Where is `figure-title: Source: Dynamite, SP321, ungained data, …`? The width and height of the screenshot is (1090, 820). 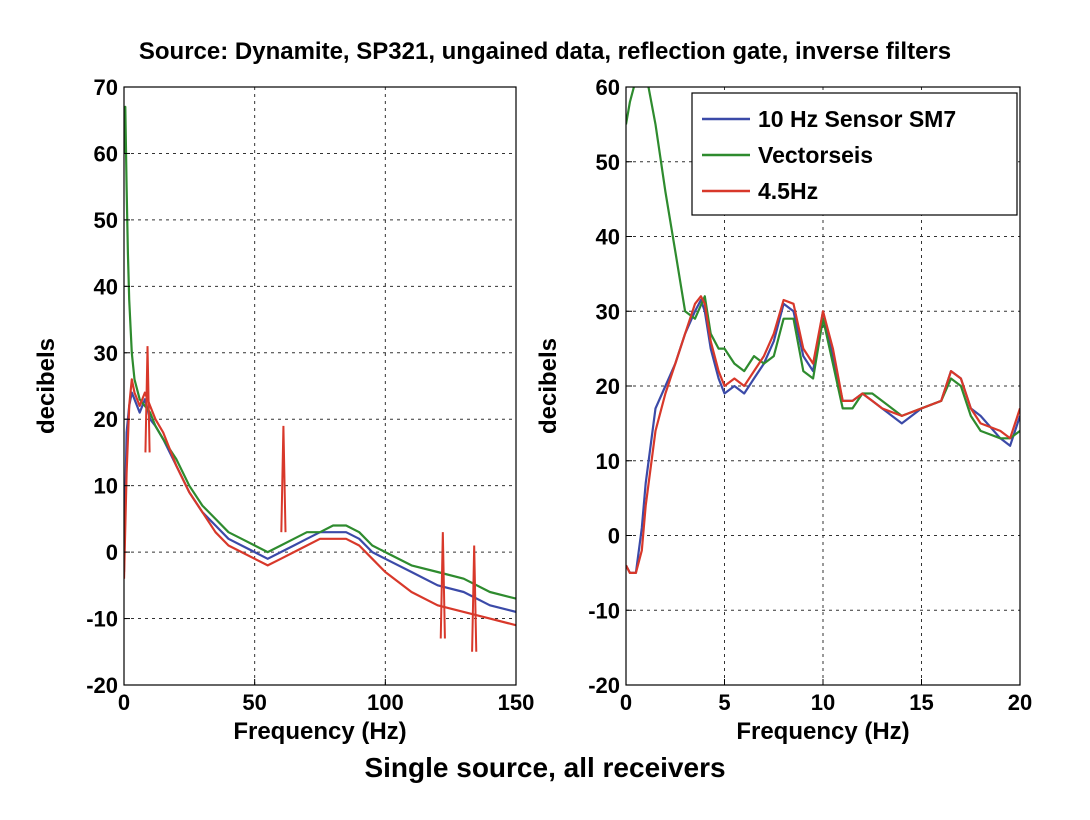
figure-title: Source: Dynamite, SP321, ungained data, … is located at coordinates (545, 51).